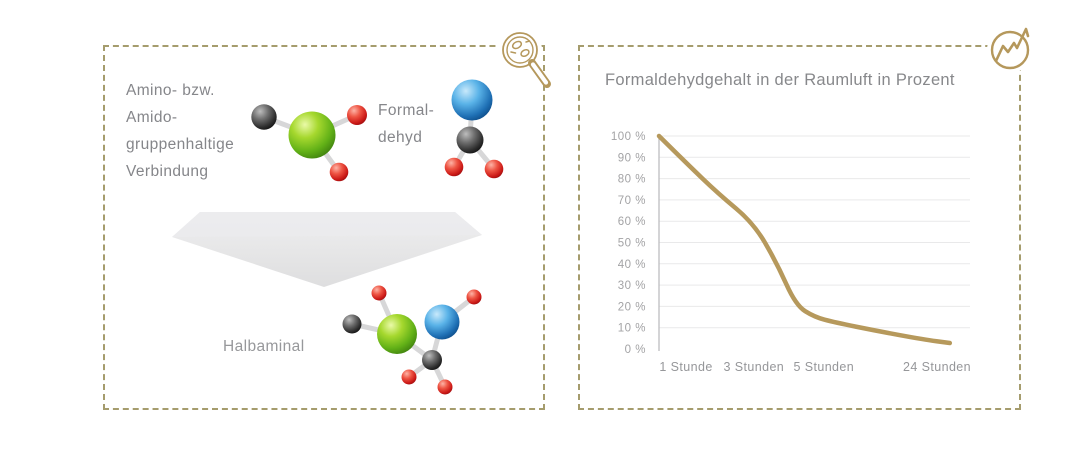 This screenshot has height=462, width=1080. What do you see at coordinates (754, 367) in the screenshot?
I see `x-category-label: 3 Stunden` at bounding box center [754, 367].